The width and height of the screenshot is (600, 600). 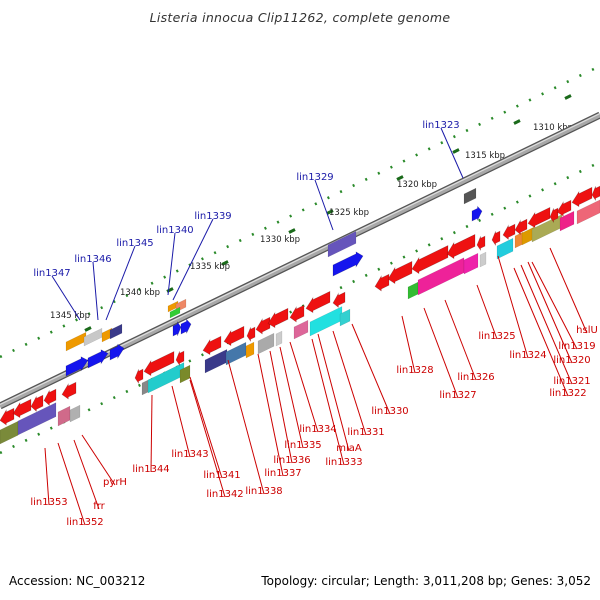 What do you see at coordinates (282, 473) in the screenshot?
I see `lower-gene-label: lin1337` at bounding box center [282, 473].